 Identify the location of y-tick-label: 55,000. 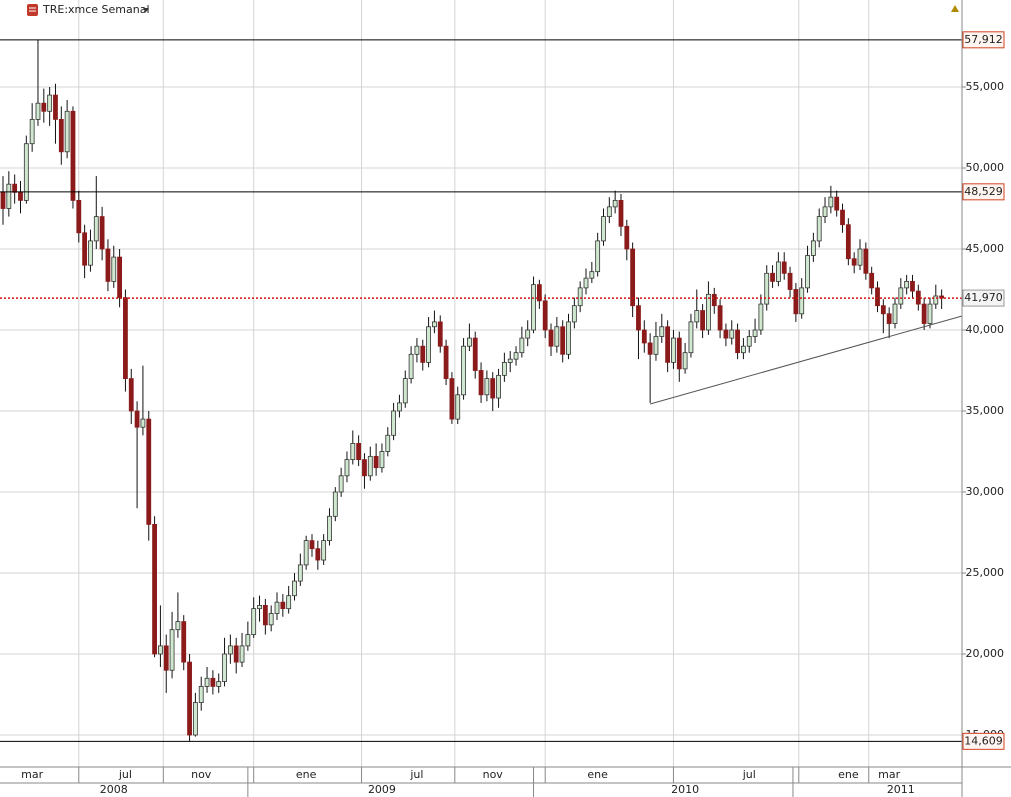
(985, 86).